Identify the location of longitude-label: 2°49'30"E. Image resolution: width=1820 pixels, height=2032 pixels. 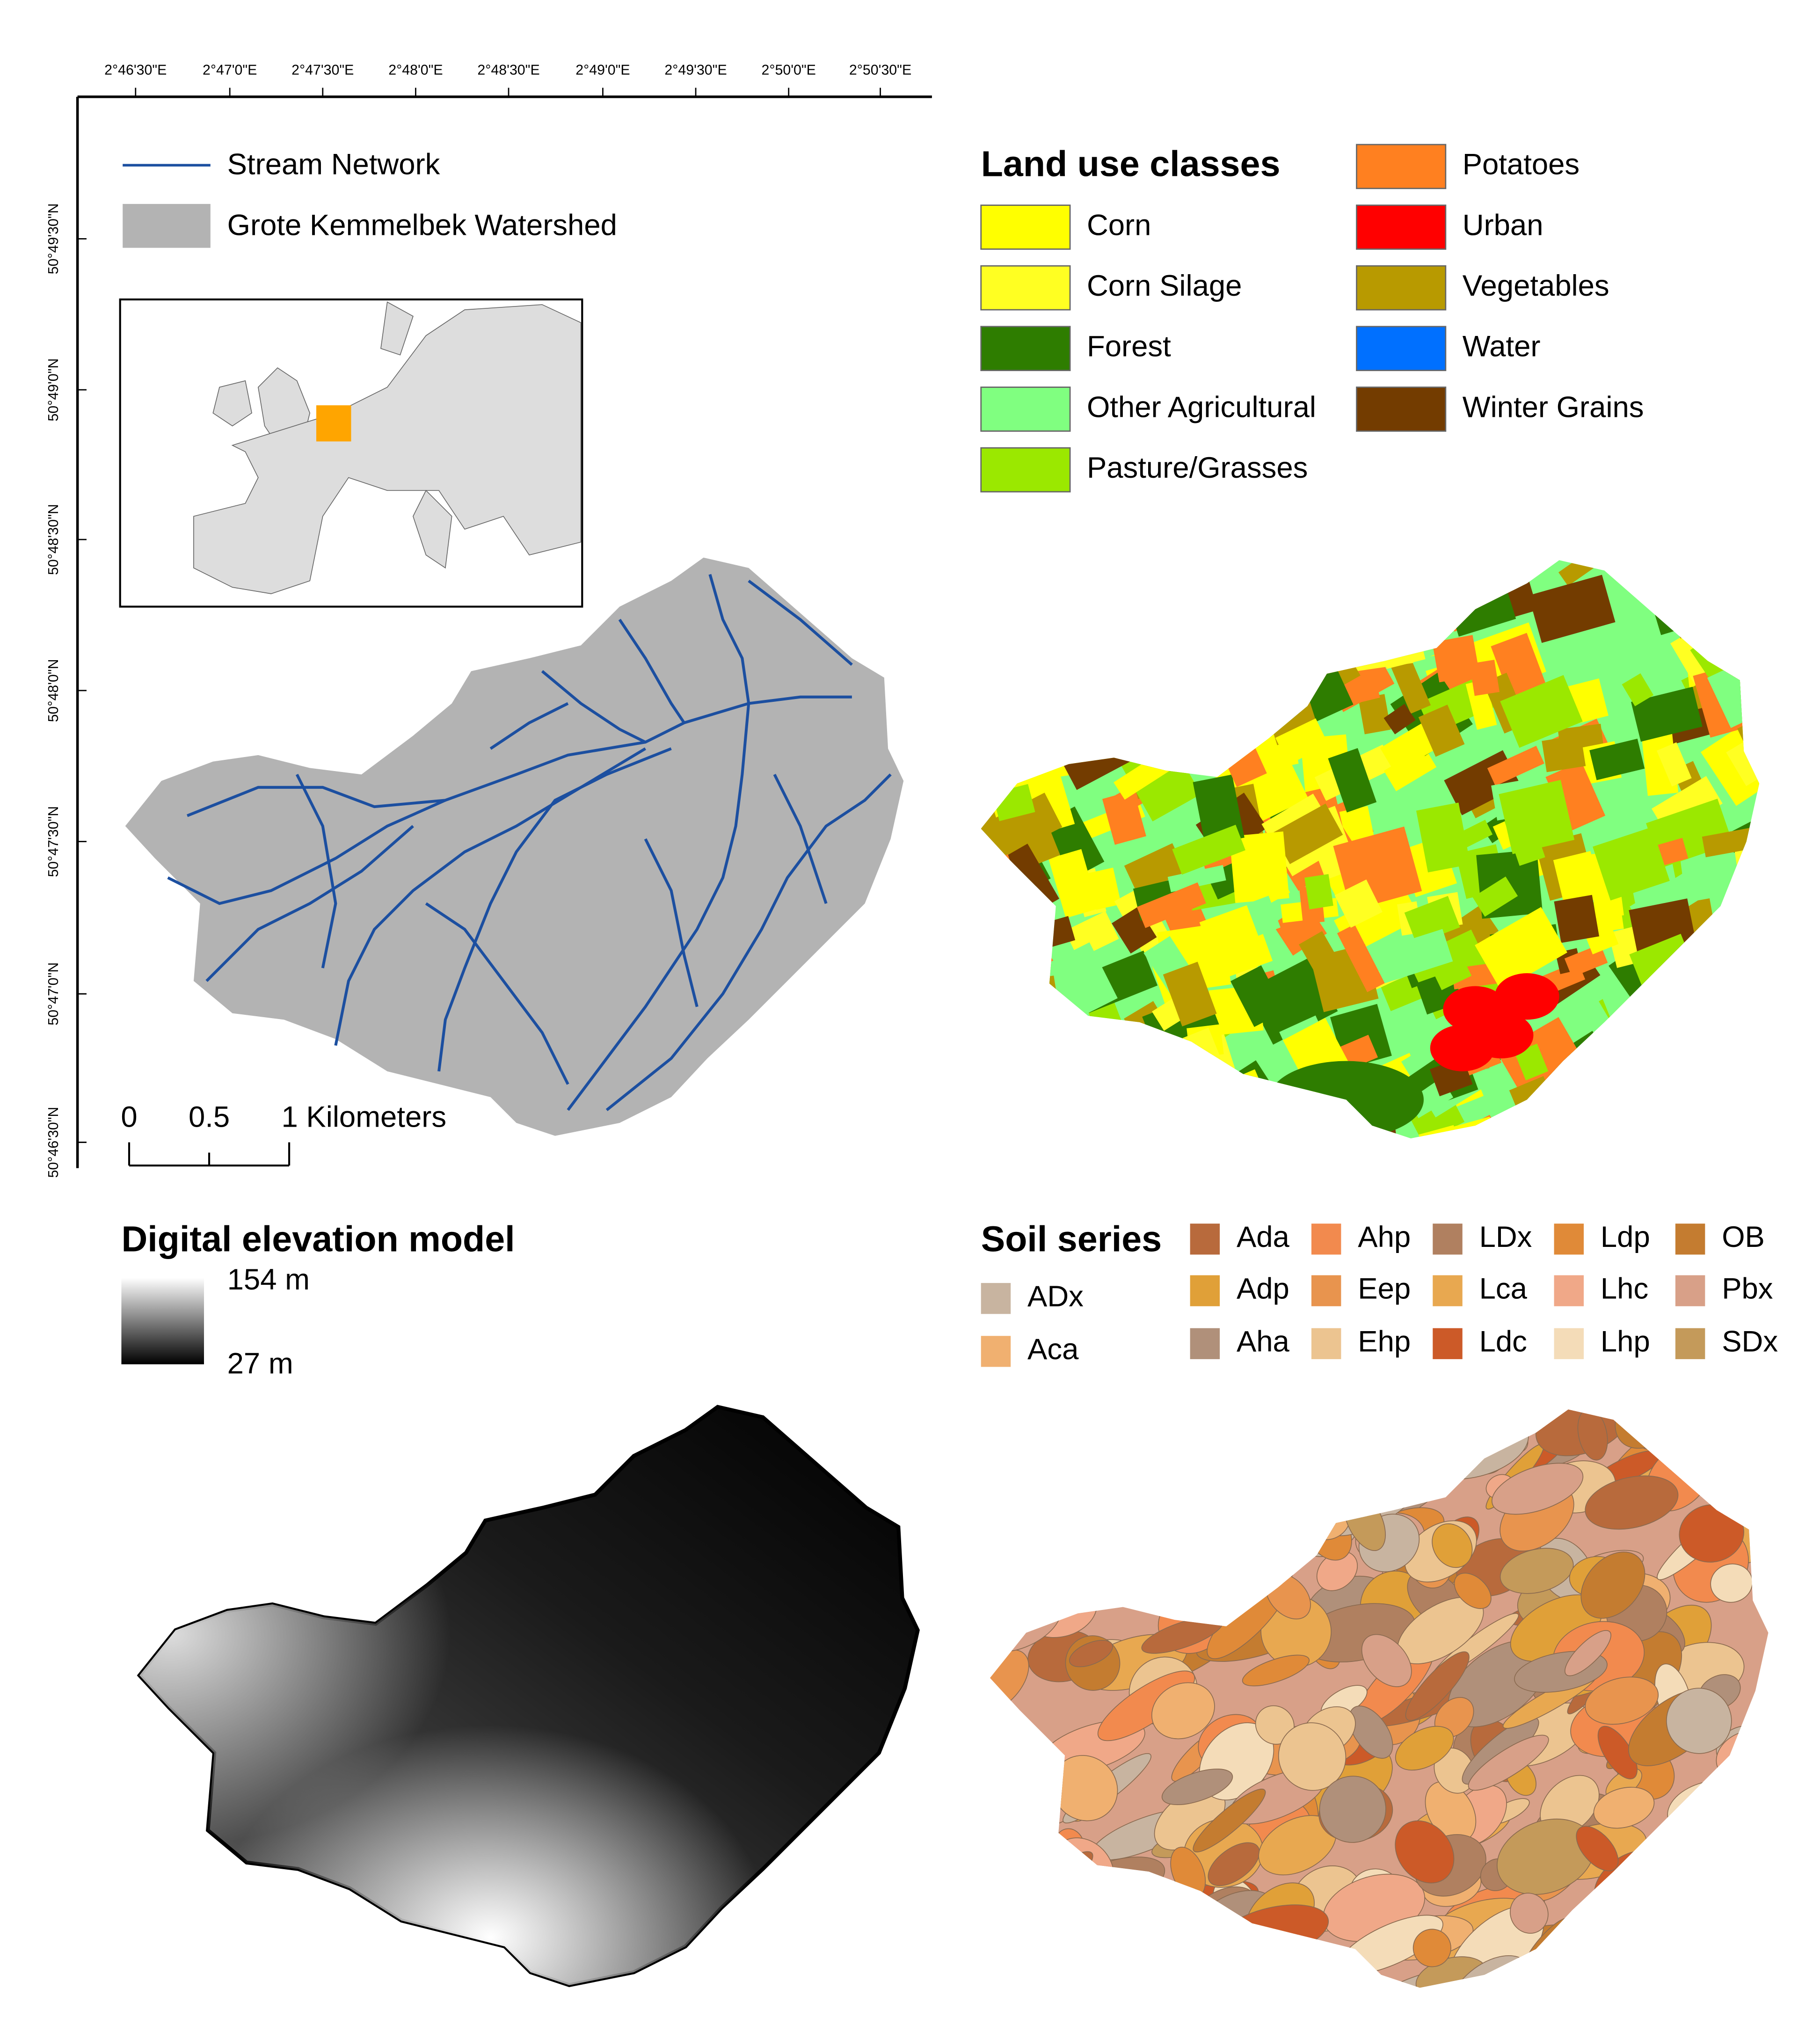
(695, 70).